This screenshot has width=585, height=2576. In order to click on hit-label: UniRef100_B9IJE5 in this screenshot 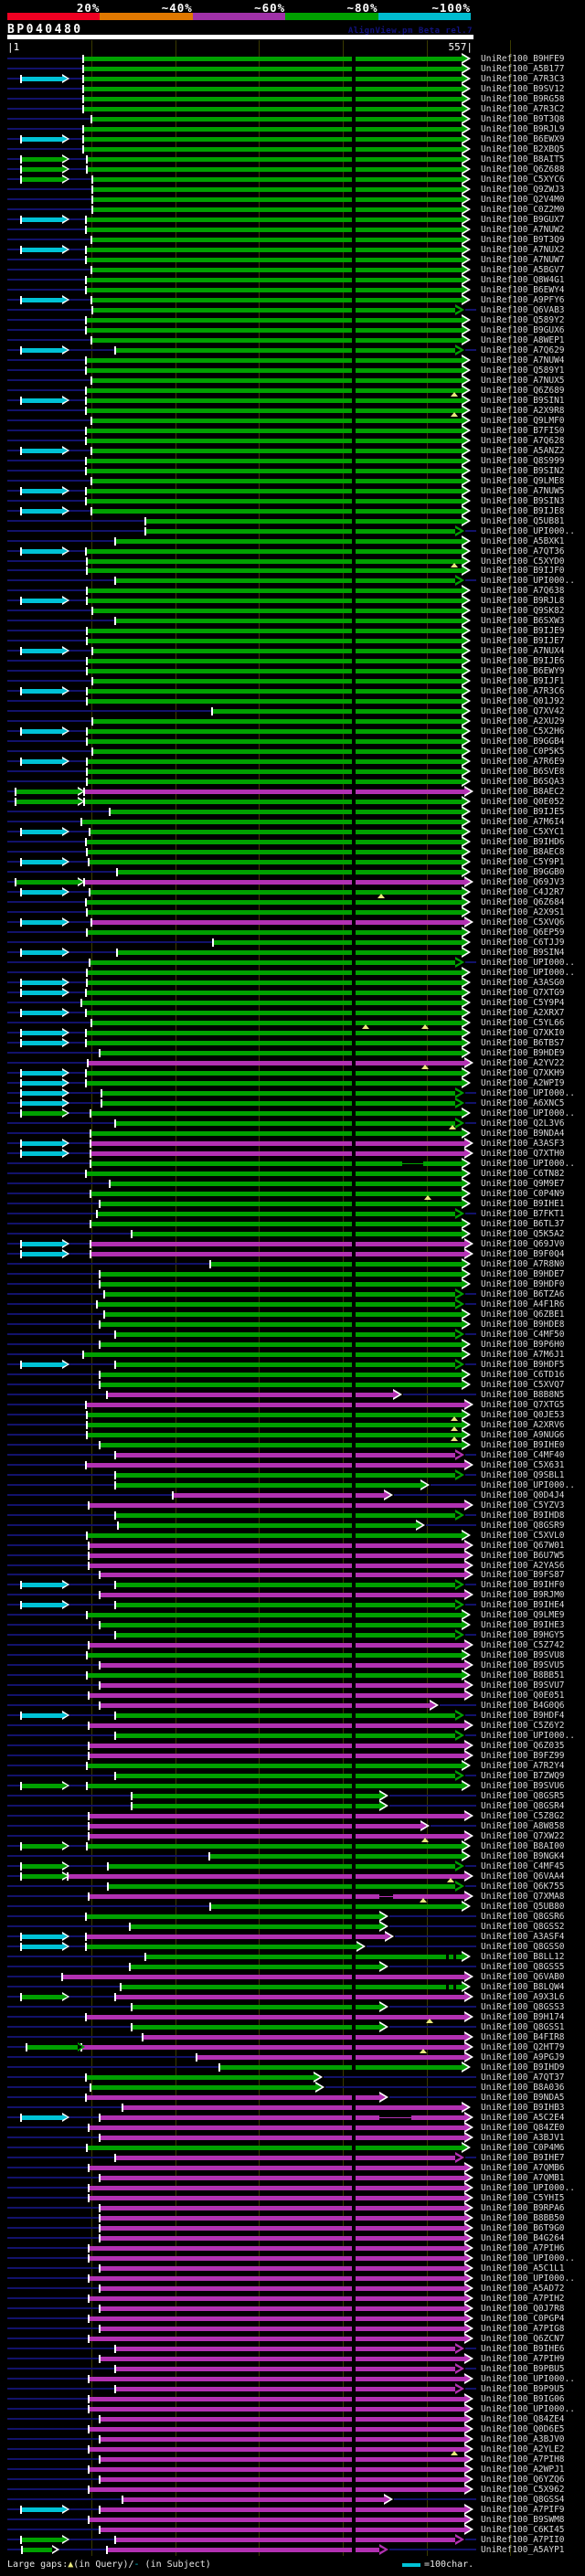, I will do `click(523, 812)`.